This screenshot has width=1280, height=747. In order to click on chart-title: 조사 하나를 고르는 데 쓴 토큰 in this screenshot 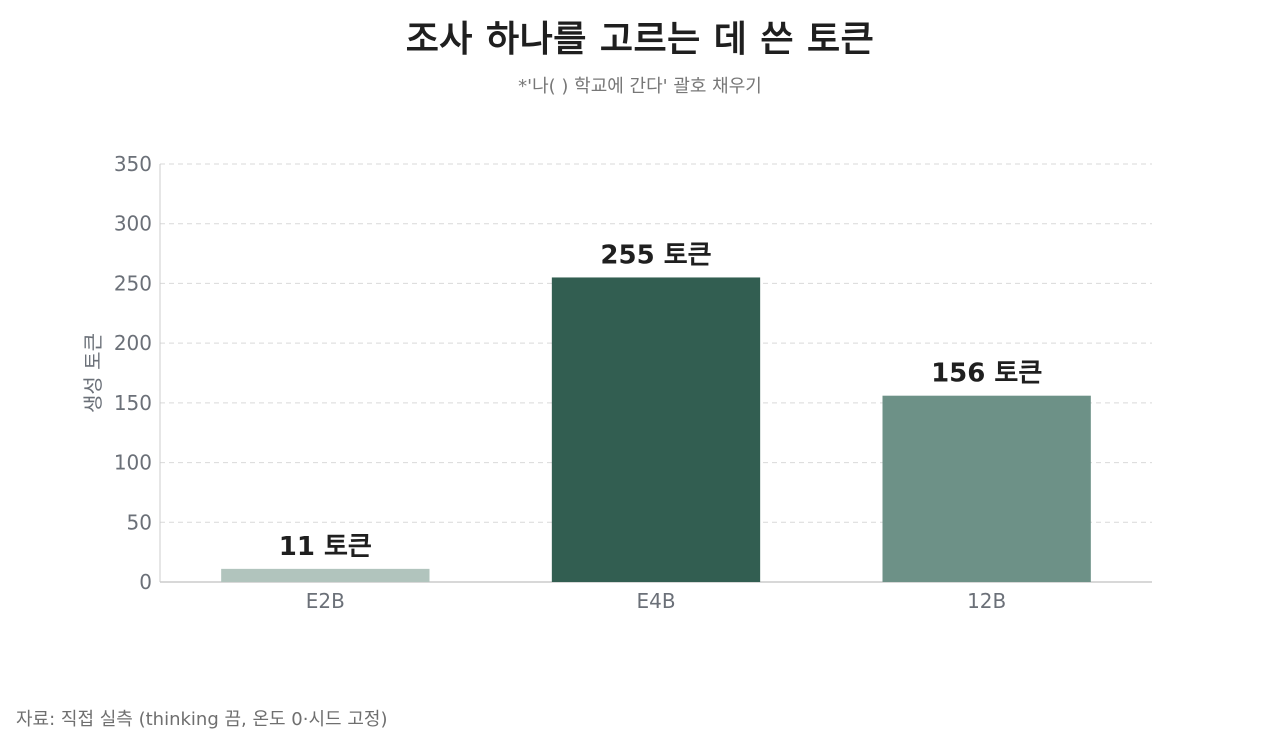, I will do `click(640, 39)`.